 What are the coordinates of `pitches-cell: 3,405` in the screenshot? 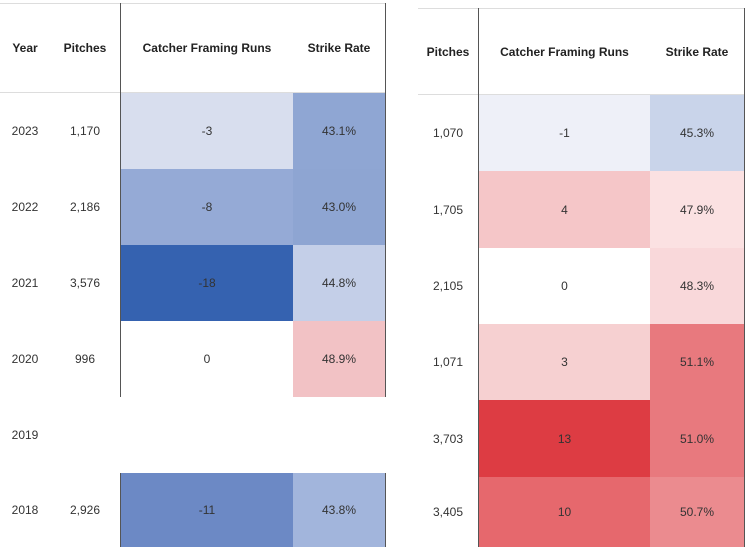 It's located at (448, 512).